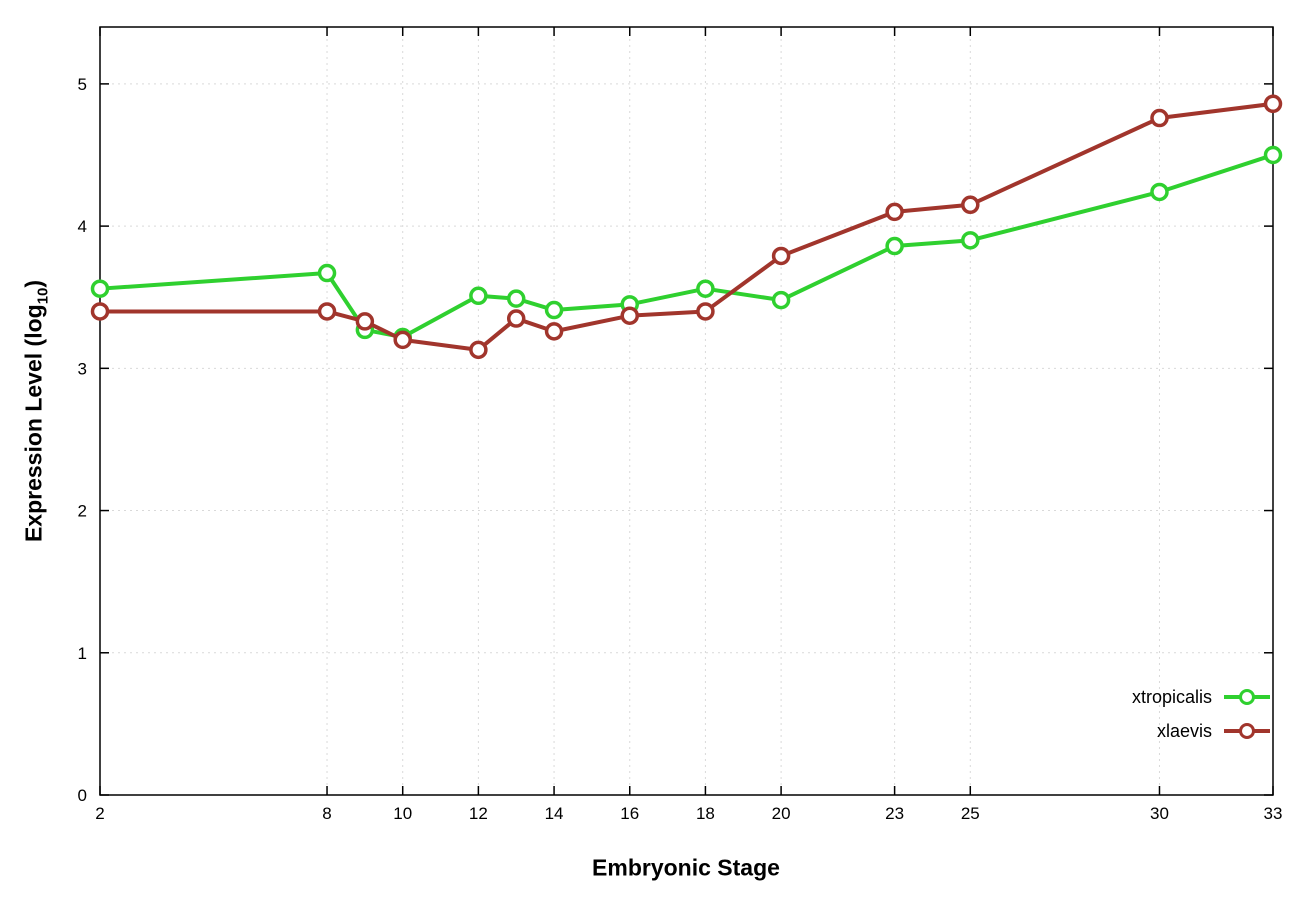 The height and width of the screenshot is (907, 1296). Describe the element at coordinates (1184, 730) in the screenshot. I see `legend-label: xlaevis` at that location.